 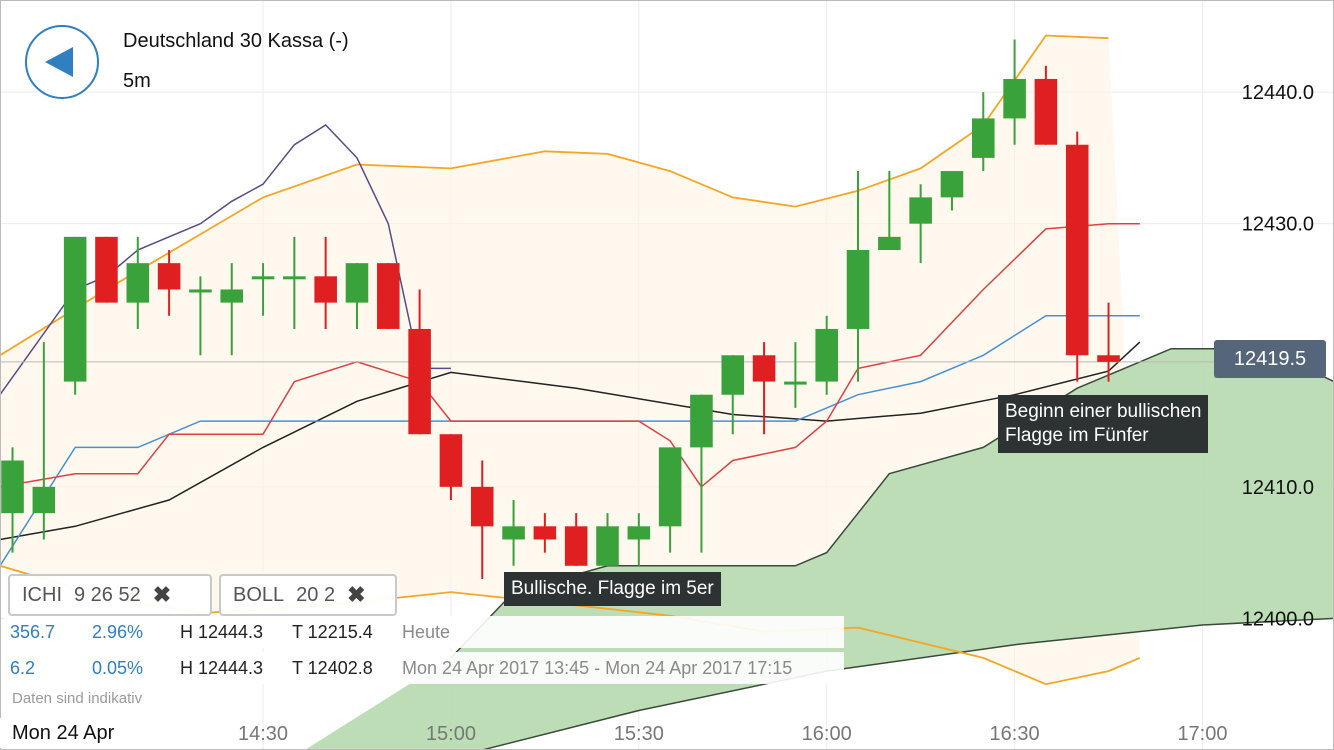 I want to click on remove-boll-icon: ✖, so click(x=356, y=594).